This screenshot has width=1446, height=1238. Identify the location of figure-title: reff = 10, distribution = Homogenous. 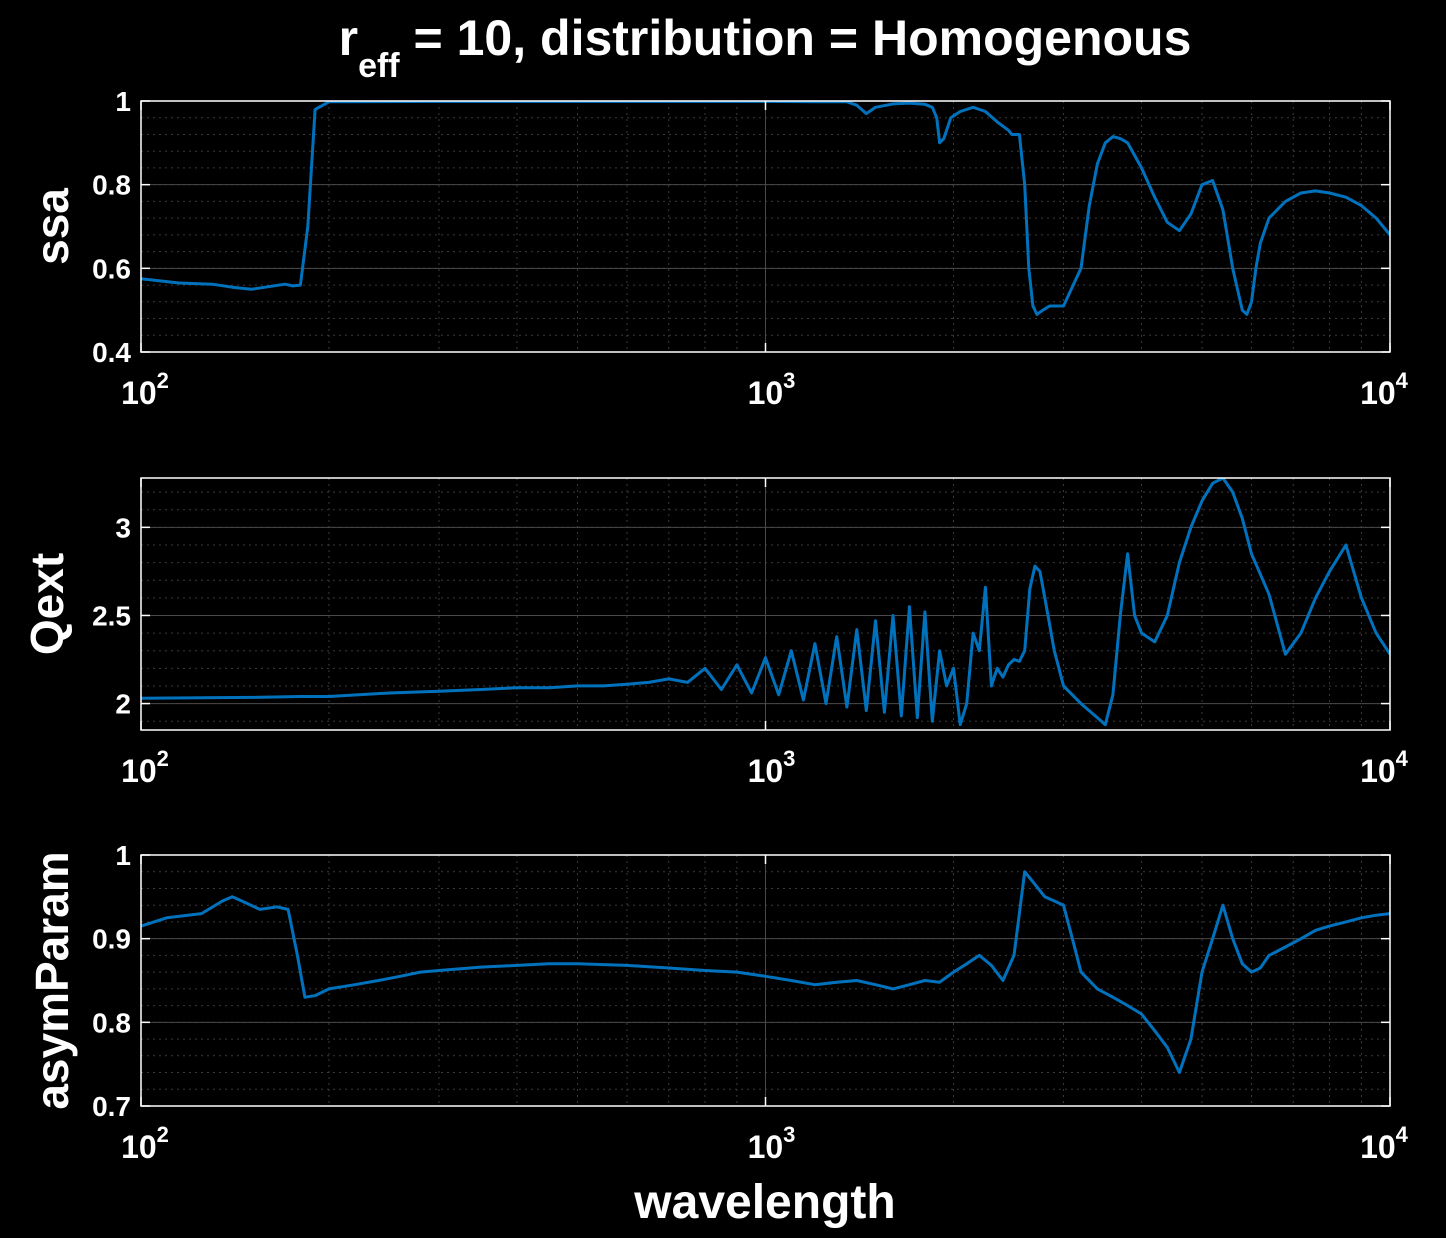
(765, 47).